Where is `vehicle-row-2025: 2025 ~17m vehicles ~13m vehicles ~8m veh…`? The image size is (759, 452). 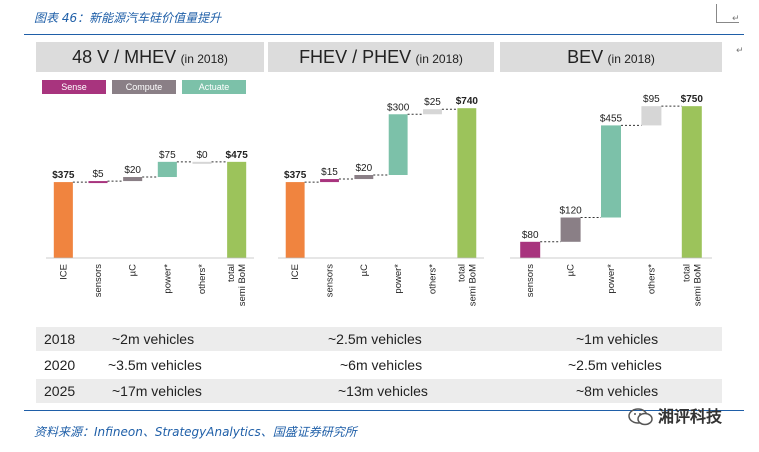 vehicle-row-2025: 2025 ~17m vehicles ~13m vehicles ~8m veh… is located at coordinates (379, 391).